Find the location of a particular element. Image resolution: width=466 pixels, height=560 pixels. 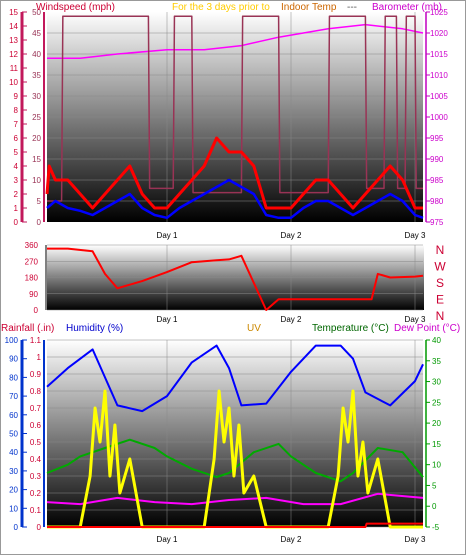

mph-tick-label: 3 is located at coordinates (16, 180).